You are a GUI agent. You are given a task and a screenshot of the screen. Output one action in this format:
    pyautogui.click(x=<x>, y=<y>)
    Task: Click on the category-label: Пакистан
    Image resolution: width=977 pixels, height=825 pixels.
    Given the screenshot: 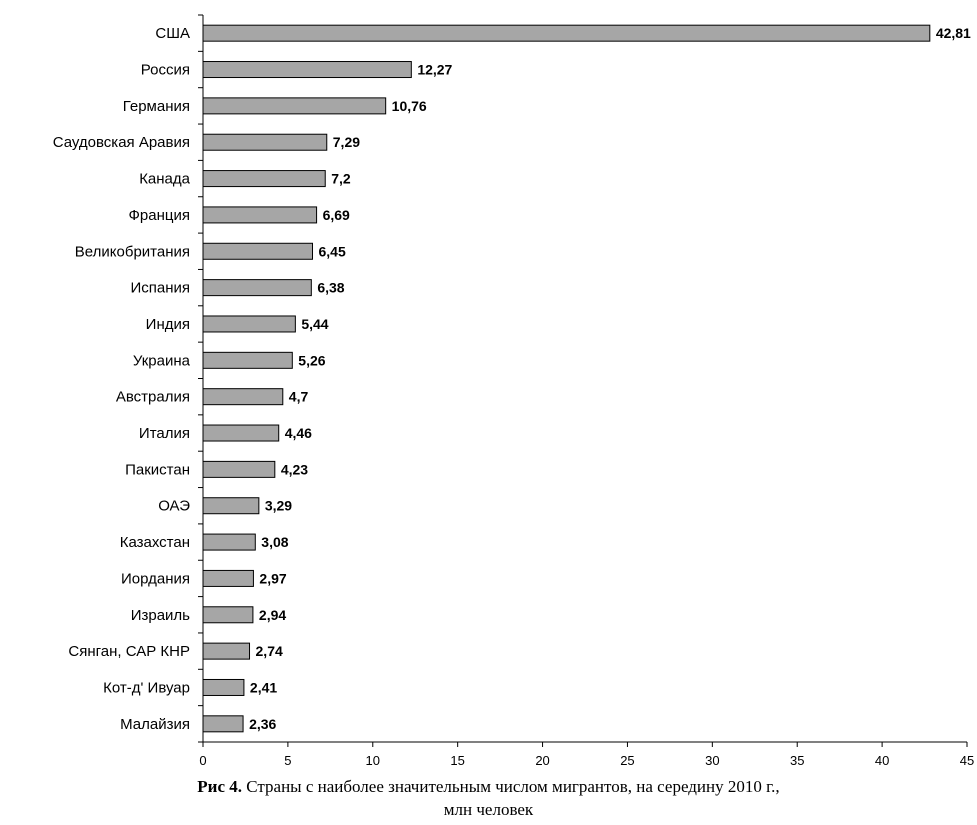 What is the action you would take?
    pyautogui.click(x=157, y=469)
    